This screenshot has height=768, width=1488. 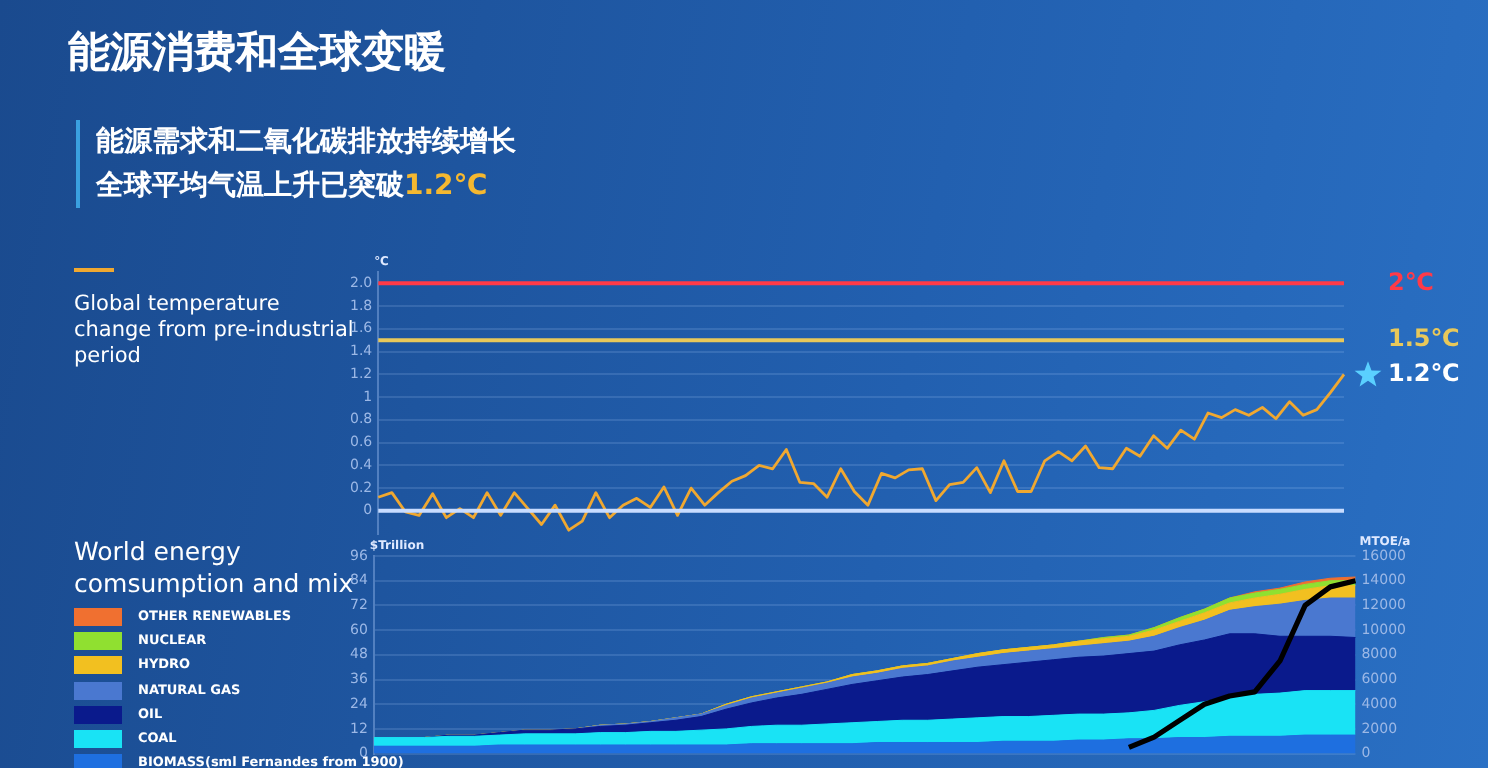 I want to click on chart-subtitle: 能源需求和二氧化碳排放持续增长全球平均气温上升已突破1.2℃, so click(x=306, y=164).